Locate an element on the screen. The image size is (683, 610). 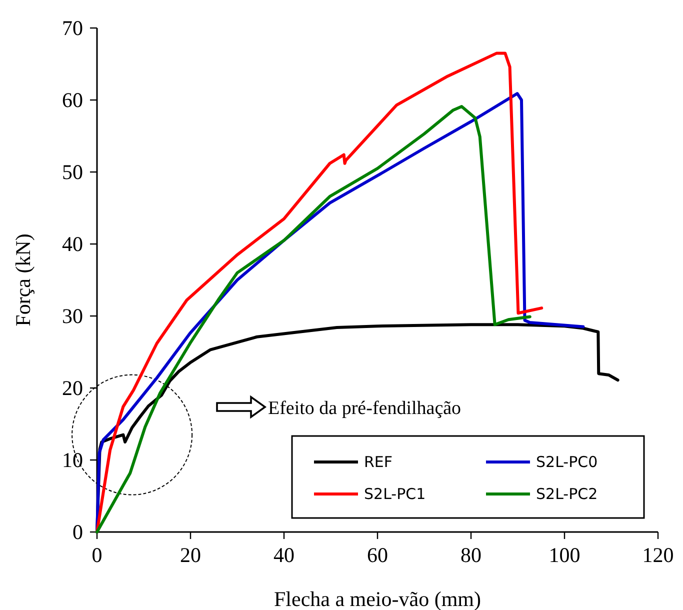
x-tick-label: 80 is located at coordinates (471, 555).